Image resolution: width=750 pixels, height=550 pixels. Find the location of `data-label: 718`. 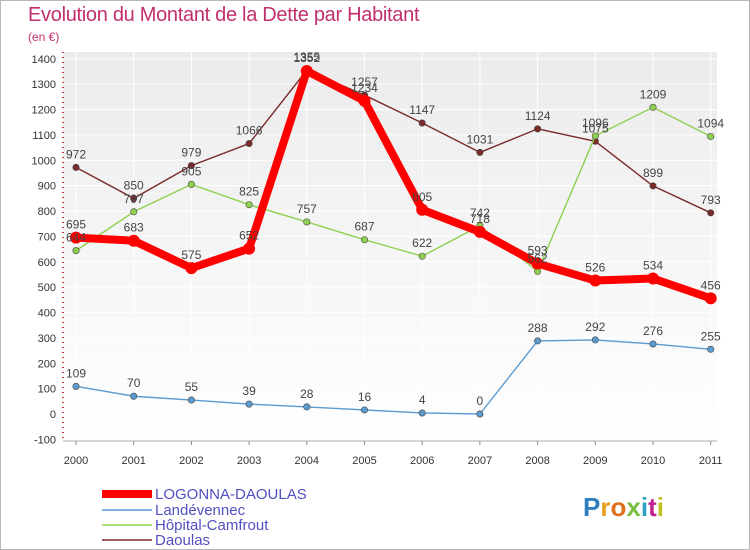

data-label: 718 is located at coordinates (480, 219).